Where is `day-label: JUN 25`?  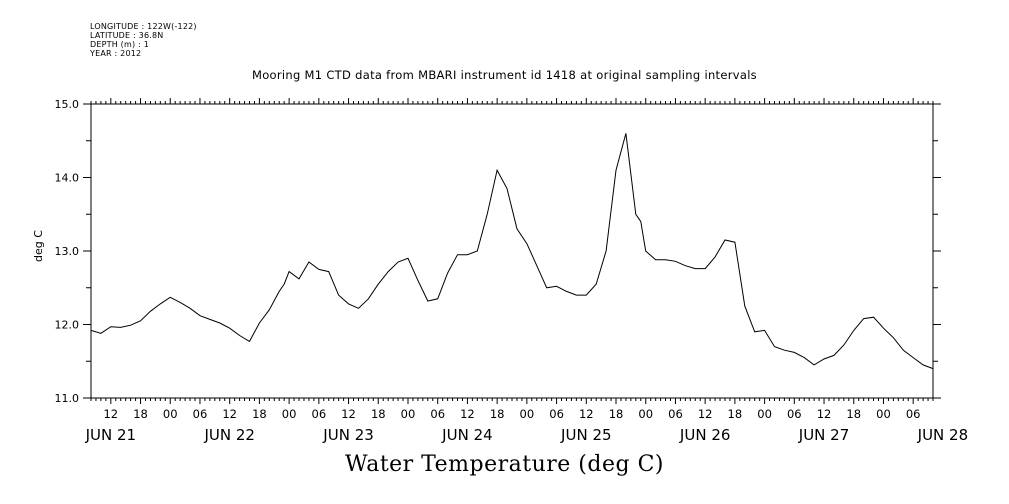
day-label: JUN 25 is located at coordinates (585, 435).